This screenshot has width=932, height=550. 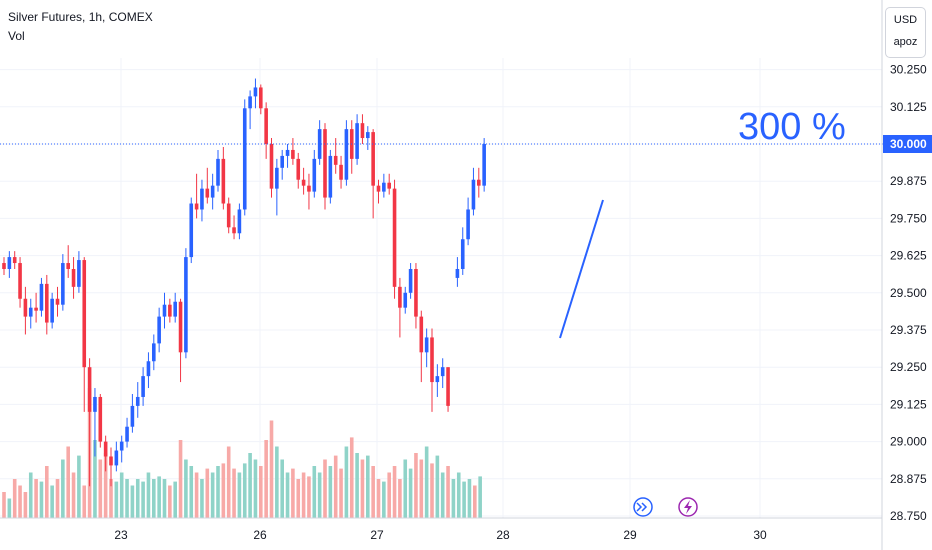 What do you see at coordinates (260, 535) in the screenshot?
I see `x-tick-label: 26` at bounding box center [260, 535].